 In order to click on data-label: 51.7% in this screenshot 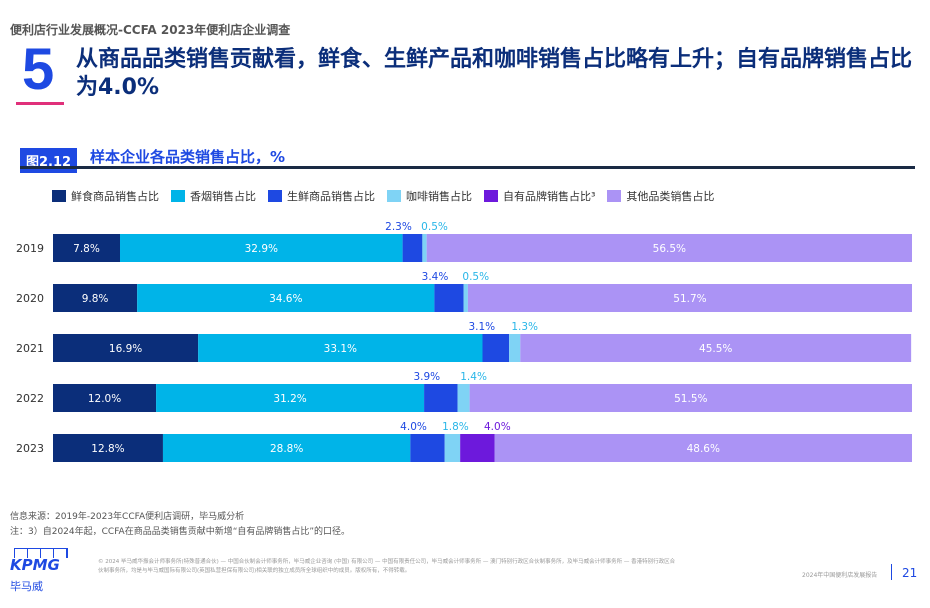, I will do `click(689, 299)`.